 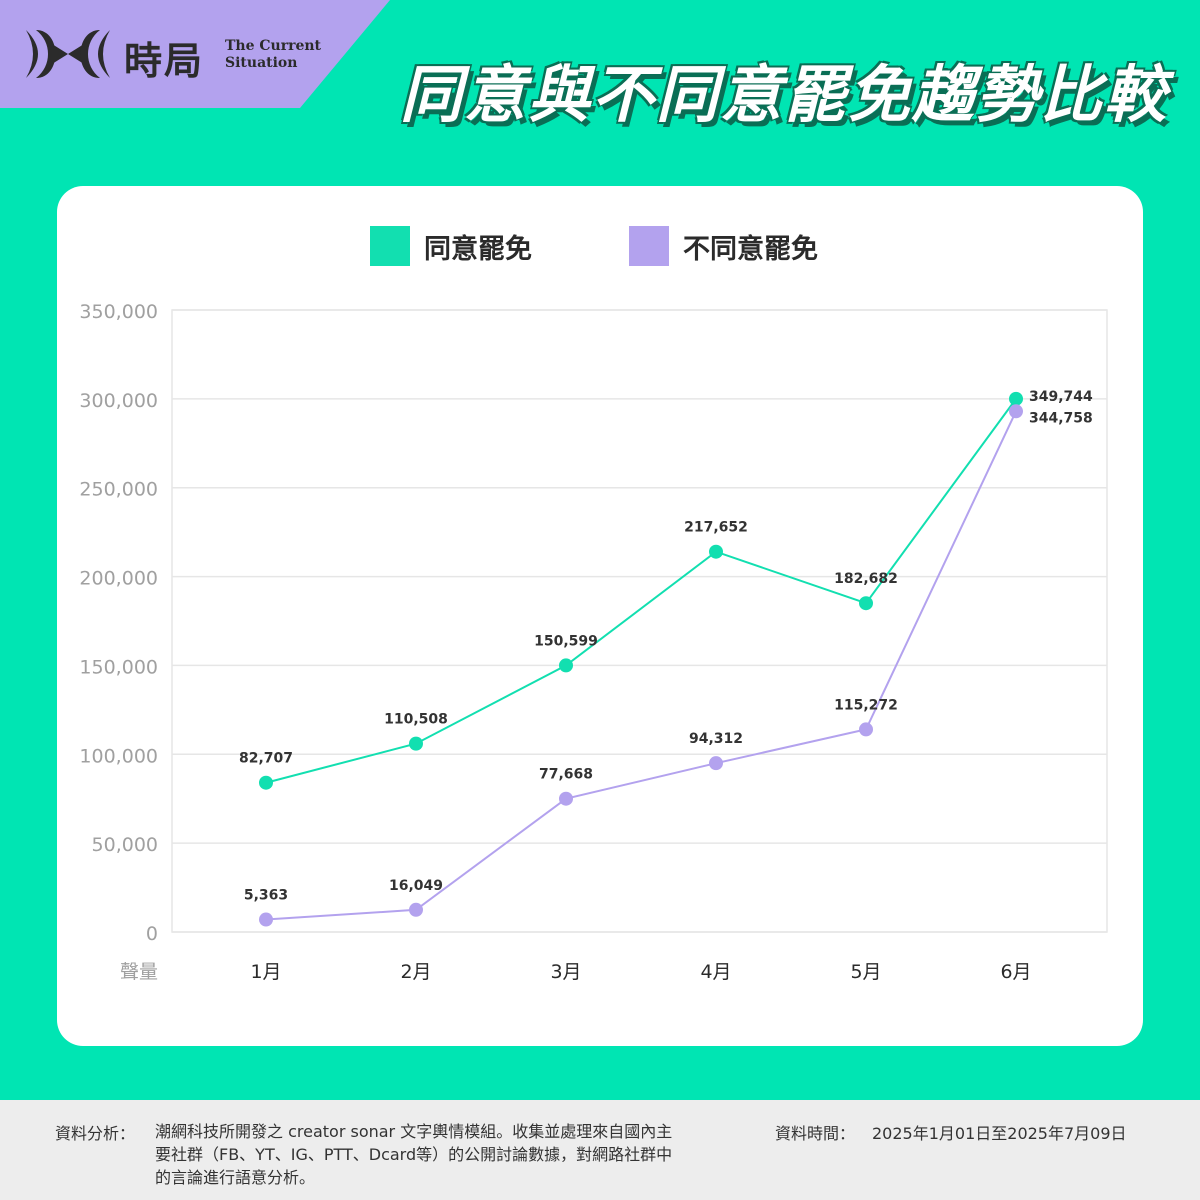 What do you see at coordinates (261, 63) in the screenshot?
I see `brand-name-en-line2: Situation` at bounding box center [261, 63].